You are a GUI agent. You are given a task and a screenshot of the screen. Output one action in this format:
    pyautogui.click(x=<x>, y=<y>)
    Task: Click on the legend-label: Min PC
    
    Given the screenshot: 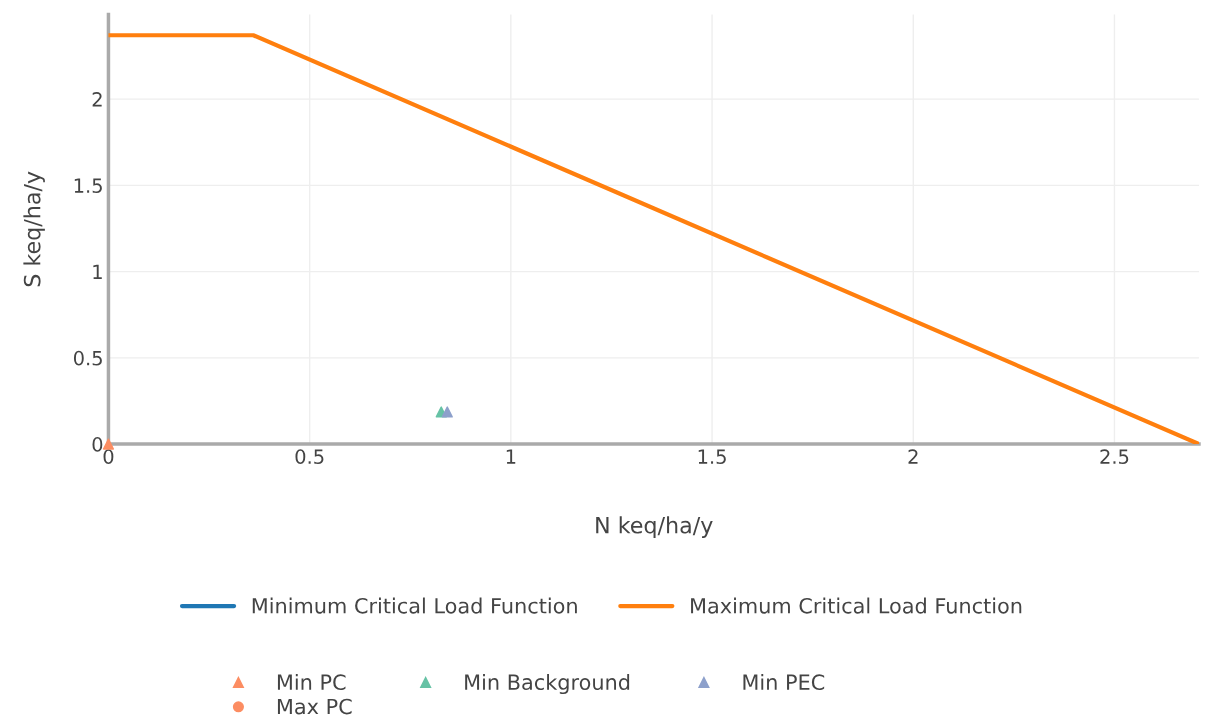 What is the action you would take?
    pyautogui.click(x=311, y=682)
    